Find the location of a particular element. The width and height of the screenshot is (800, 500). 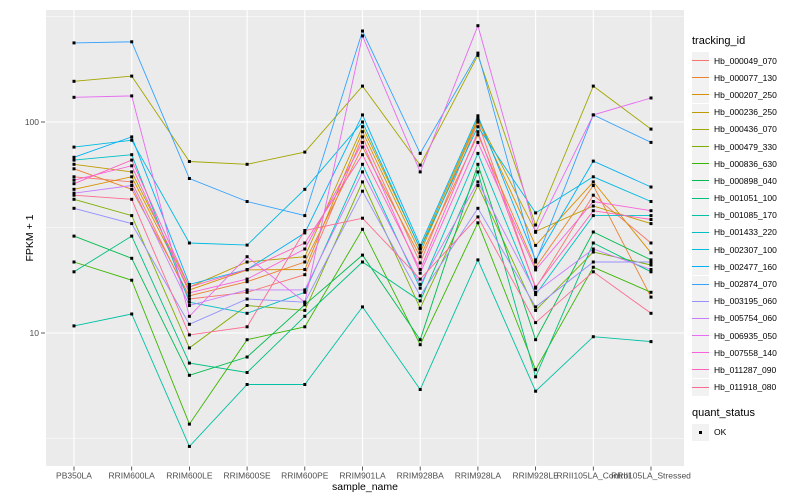

legend-item: Hb_011918_080 is located at coordinates (745, 387).